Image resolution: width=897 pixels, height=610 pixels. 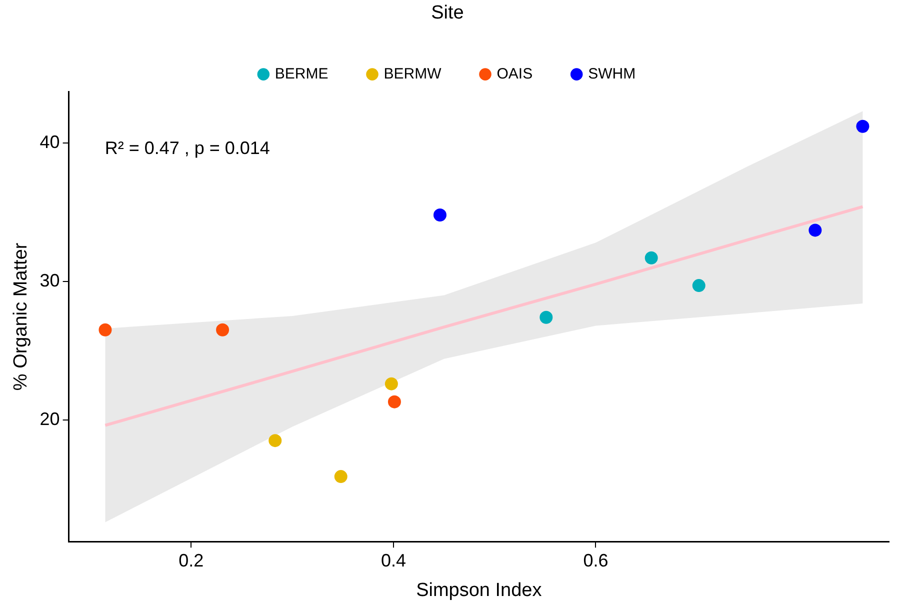 I want to click on legend-label: SWHM, so click(x=612, y=73).